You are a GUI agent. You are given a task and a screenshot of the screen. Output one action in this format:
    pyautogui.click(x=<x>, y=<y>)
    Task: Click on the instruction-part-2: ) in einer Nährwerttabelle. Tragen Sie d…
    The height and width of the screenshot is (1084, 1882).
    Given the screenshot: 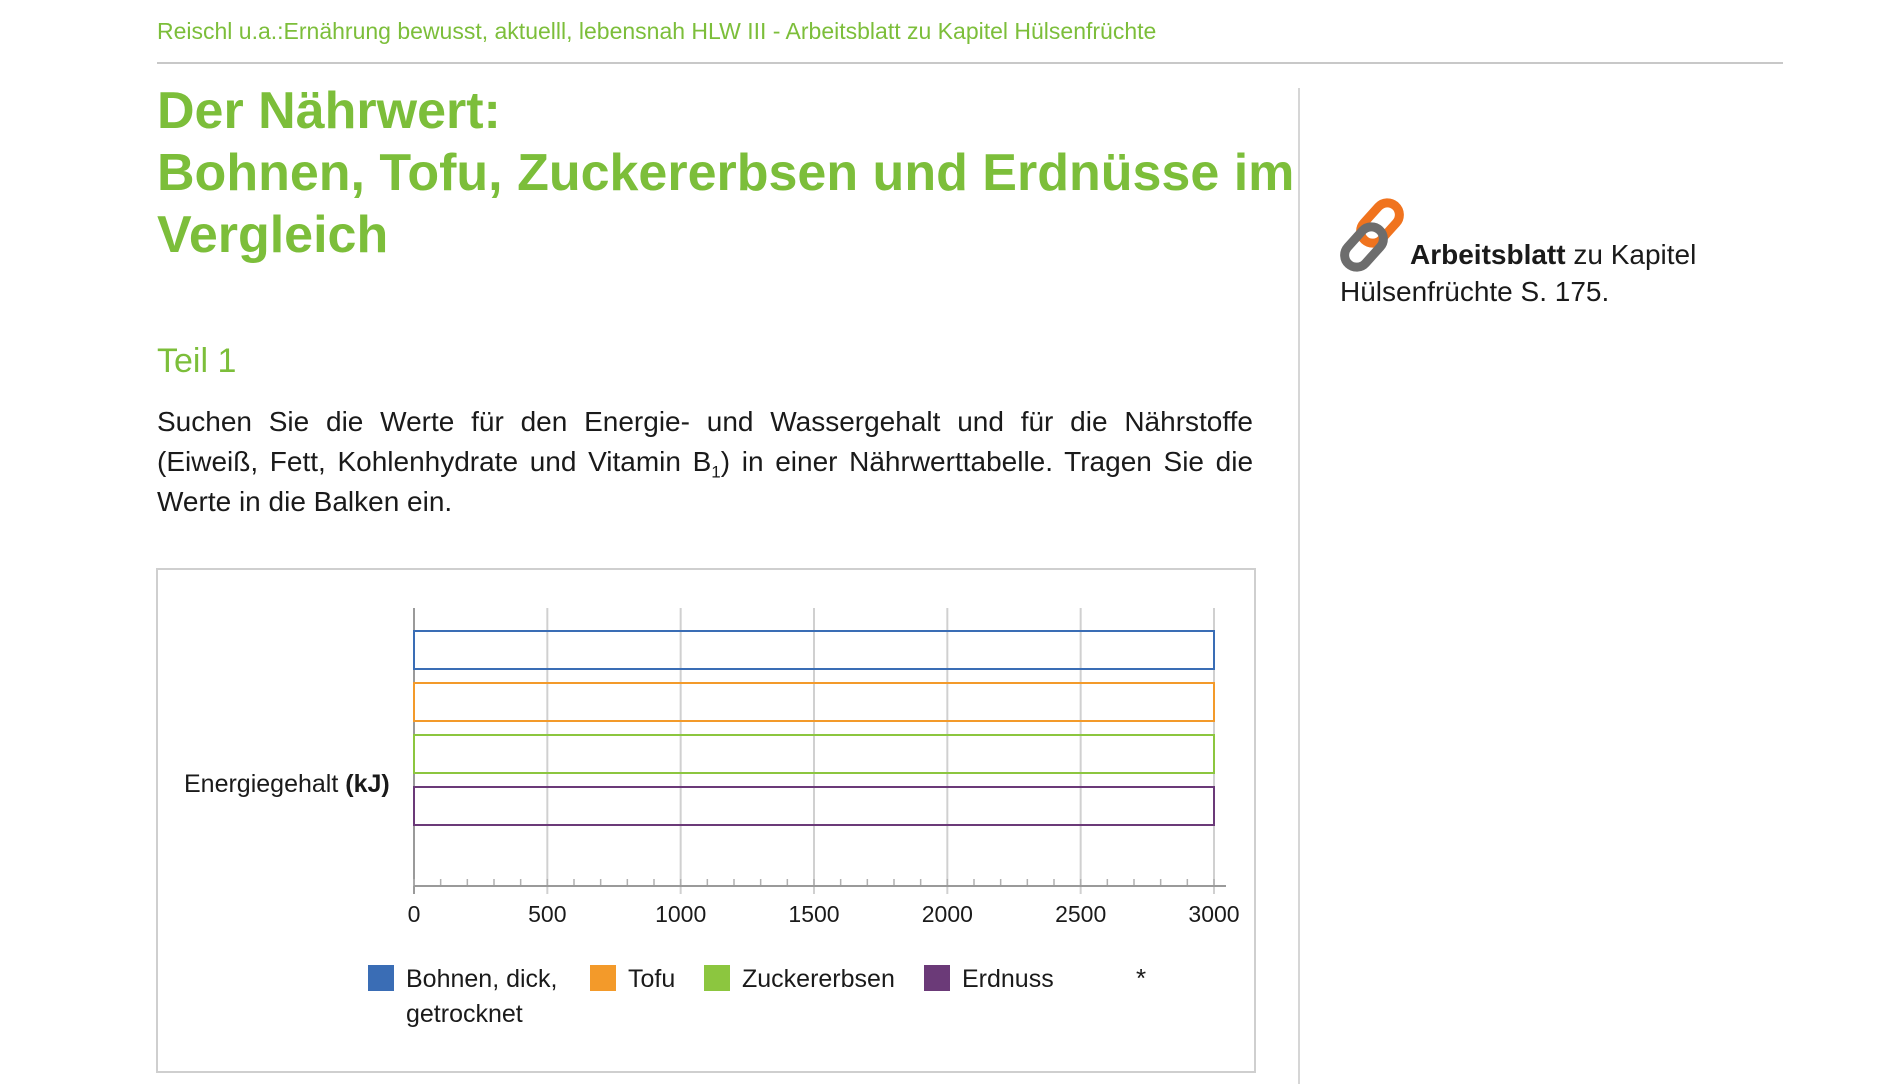 What is the action you would take?
    pyautogui.click(x=705, y=481)
    